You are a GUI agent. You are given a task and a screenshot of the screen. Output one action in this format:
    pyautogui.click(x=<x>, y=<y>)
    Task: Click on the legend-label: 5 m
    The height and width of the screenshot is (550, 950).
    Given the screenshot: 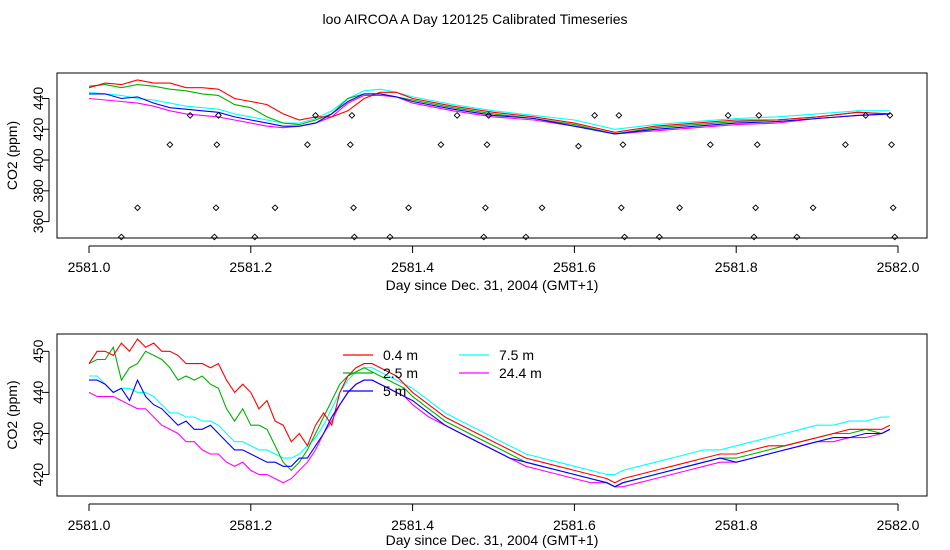 What is the action you would take?
    pyautogui.click(x=394, y=391)
    